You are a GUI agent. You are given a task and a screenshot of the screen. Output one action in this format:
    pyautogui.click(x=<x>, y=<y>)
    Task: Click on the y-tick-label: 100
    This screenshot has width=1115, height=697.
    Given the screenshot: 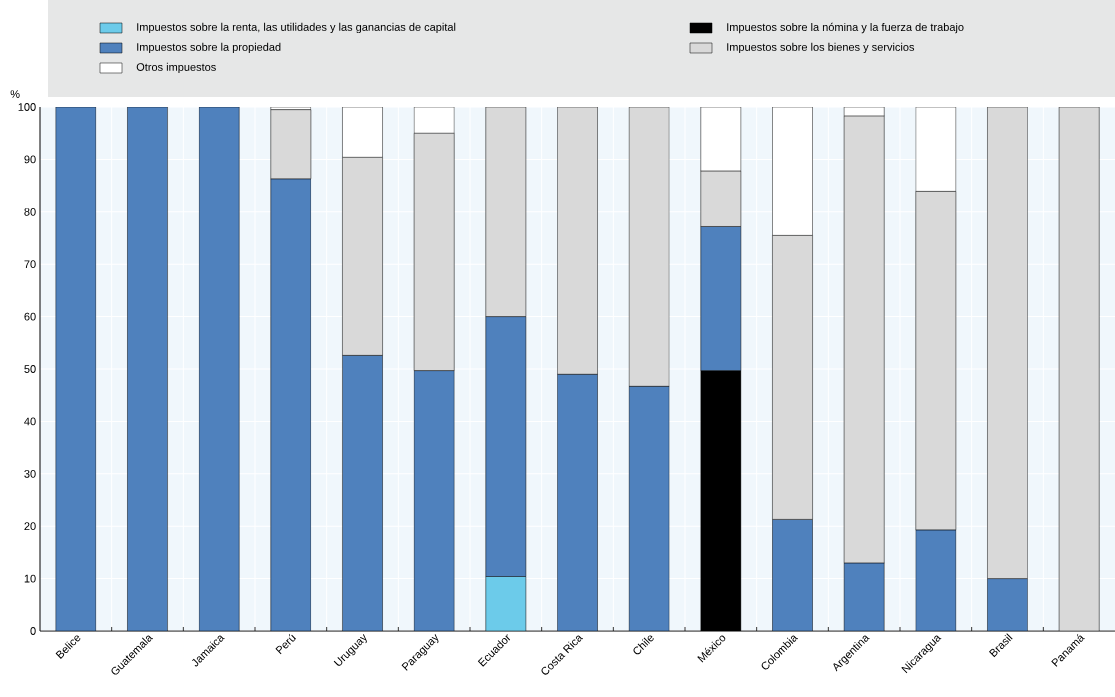 What is the action you would take?
    pyautogui.click(x=27, y=107)
    